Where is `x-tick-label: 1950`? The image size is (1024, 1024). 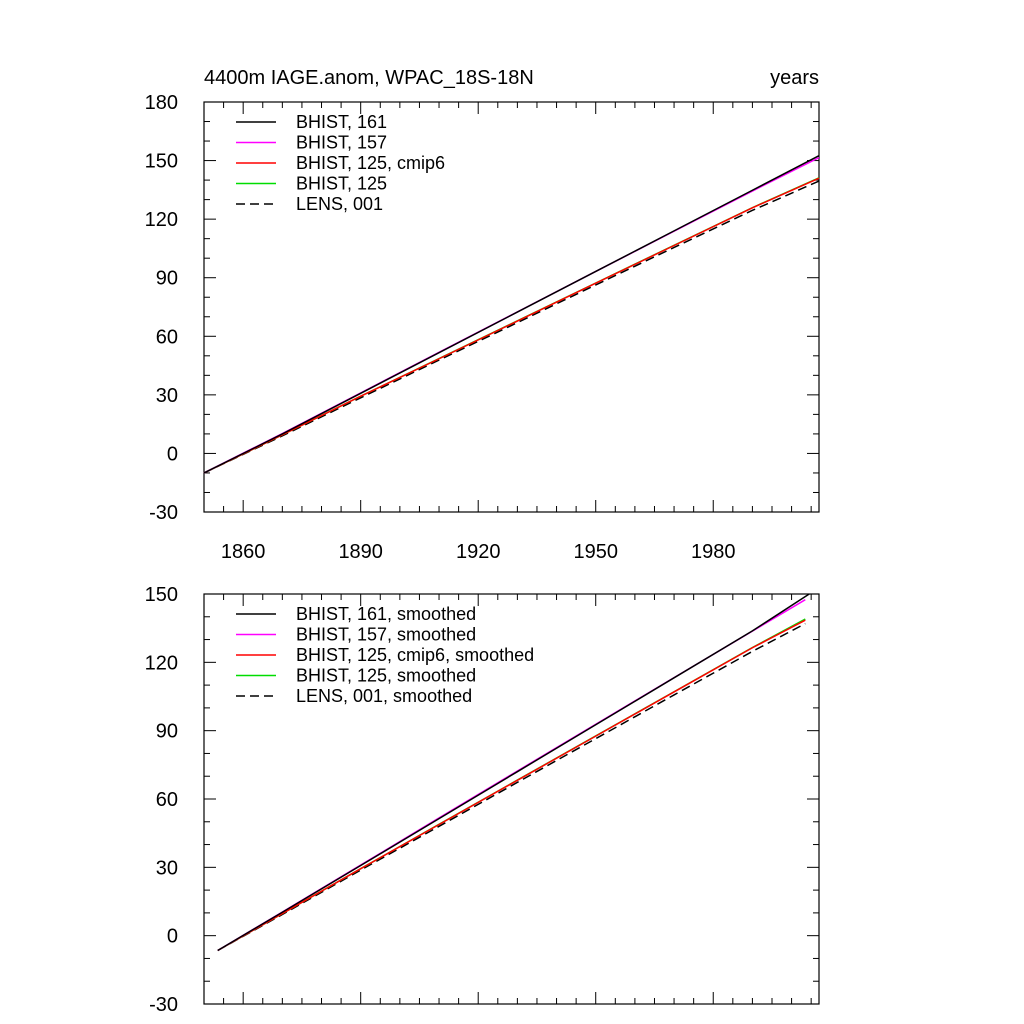
x-tick-label: 1950 is located at coordinates (595, 552).